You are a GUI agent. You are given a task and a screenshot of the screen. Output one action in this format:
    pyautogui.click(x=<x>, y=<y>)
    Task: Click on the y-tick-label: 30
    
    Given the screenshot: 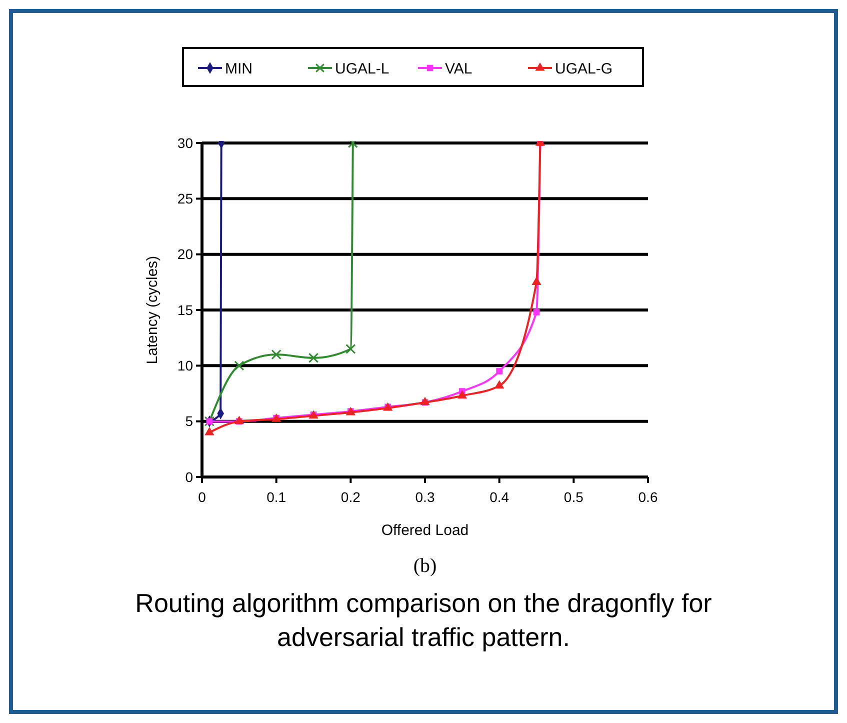 What is the action you would take?
    pyautogui.click(x=185, y=142)
    